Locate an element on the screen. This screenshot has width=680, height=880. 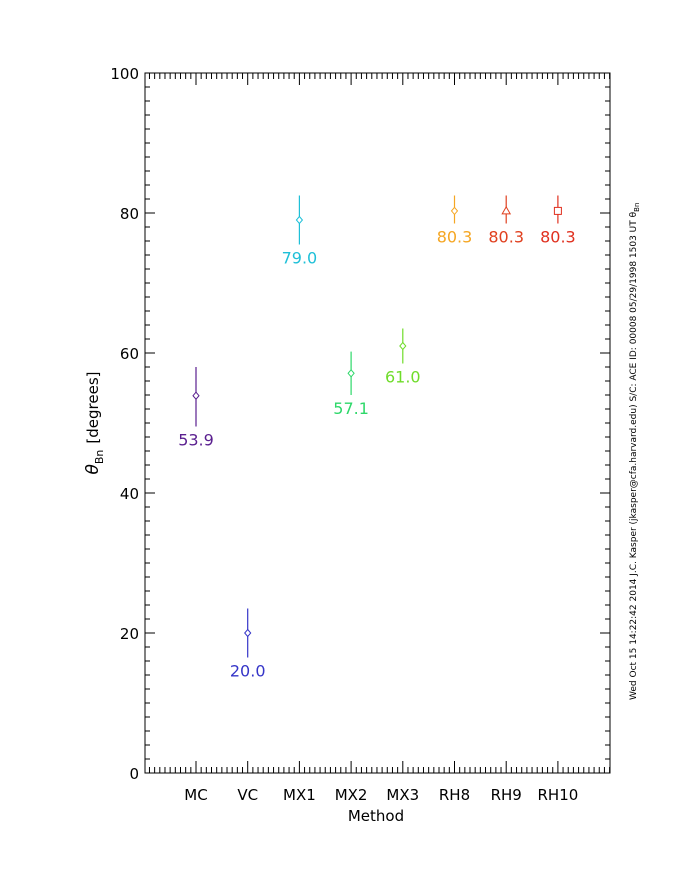
data-label: 79.0 is located at coordinates (300, 258).